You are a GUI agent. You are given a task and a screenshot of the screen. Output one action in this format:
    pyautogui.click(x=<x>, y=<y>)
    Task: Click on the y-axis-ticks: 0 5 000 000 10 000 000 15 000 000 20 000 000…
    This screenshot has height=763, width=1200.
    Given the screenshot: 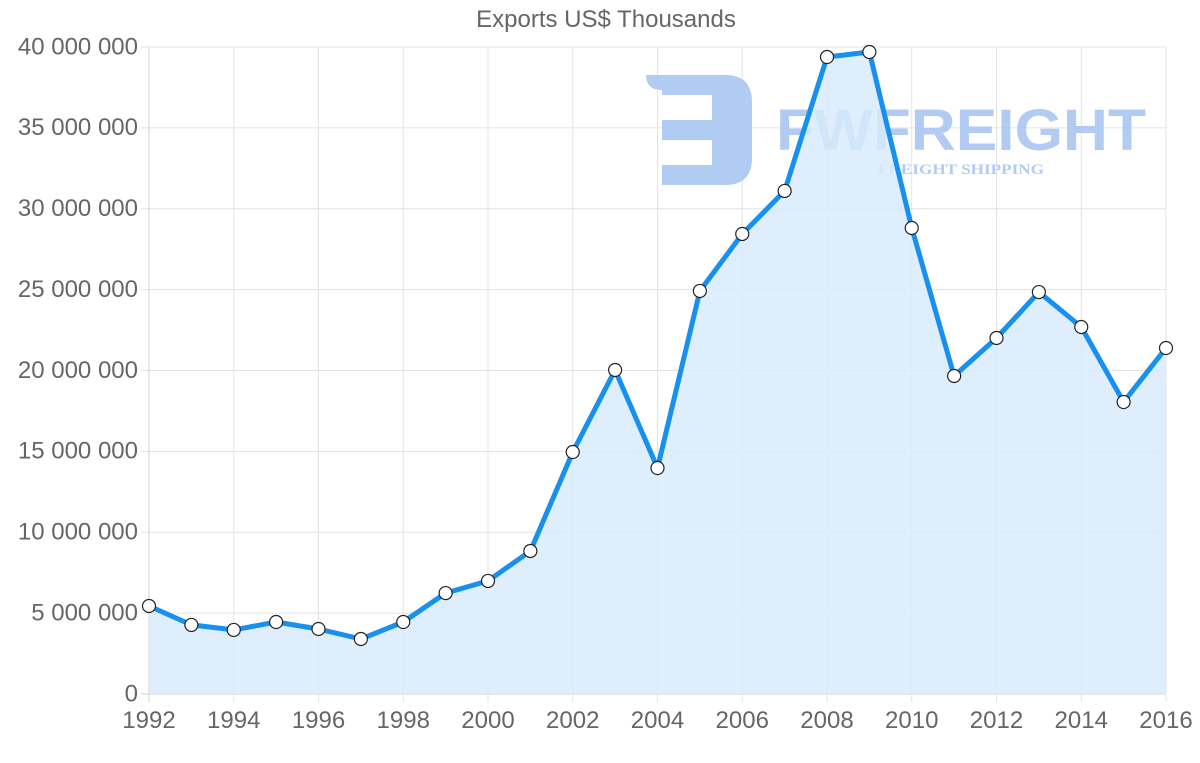 What is the action you would take?
    pyautogui.click(x=78, y=370)
    